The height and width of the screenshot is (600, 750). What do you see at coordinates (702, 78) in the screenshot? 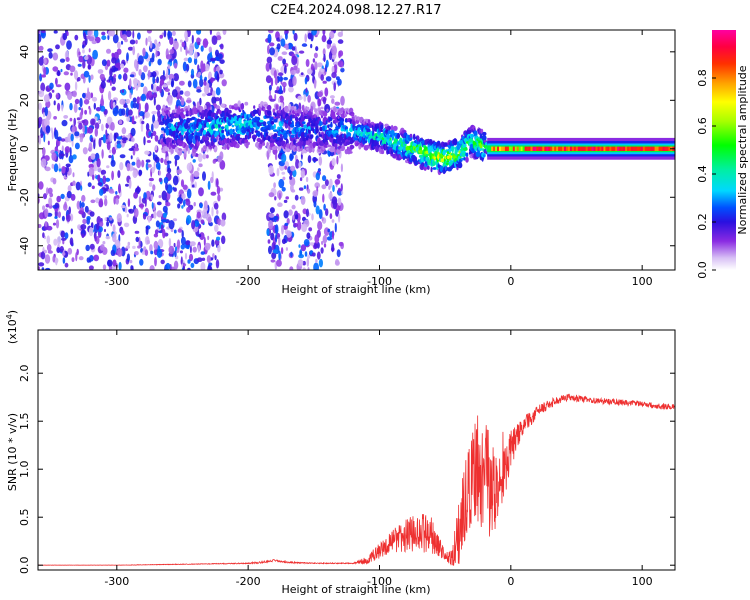
I see `colorbar-tick-label: 0.8` at bounding box center [702, 78].